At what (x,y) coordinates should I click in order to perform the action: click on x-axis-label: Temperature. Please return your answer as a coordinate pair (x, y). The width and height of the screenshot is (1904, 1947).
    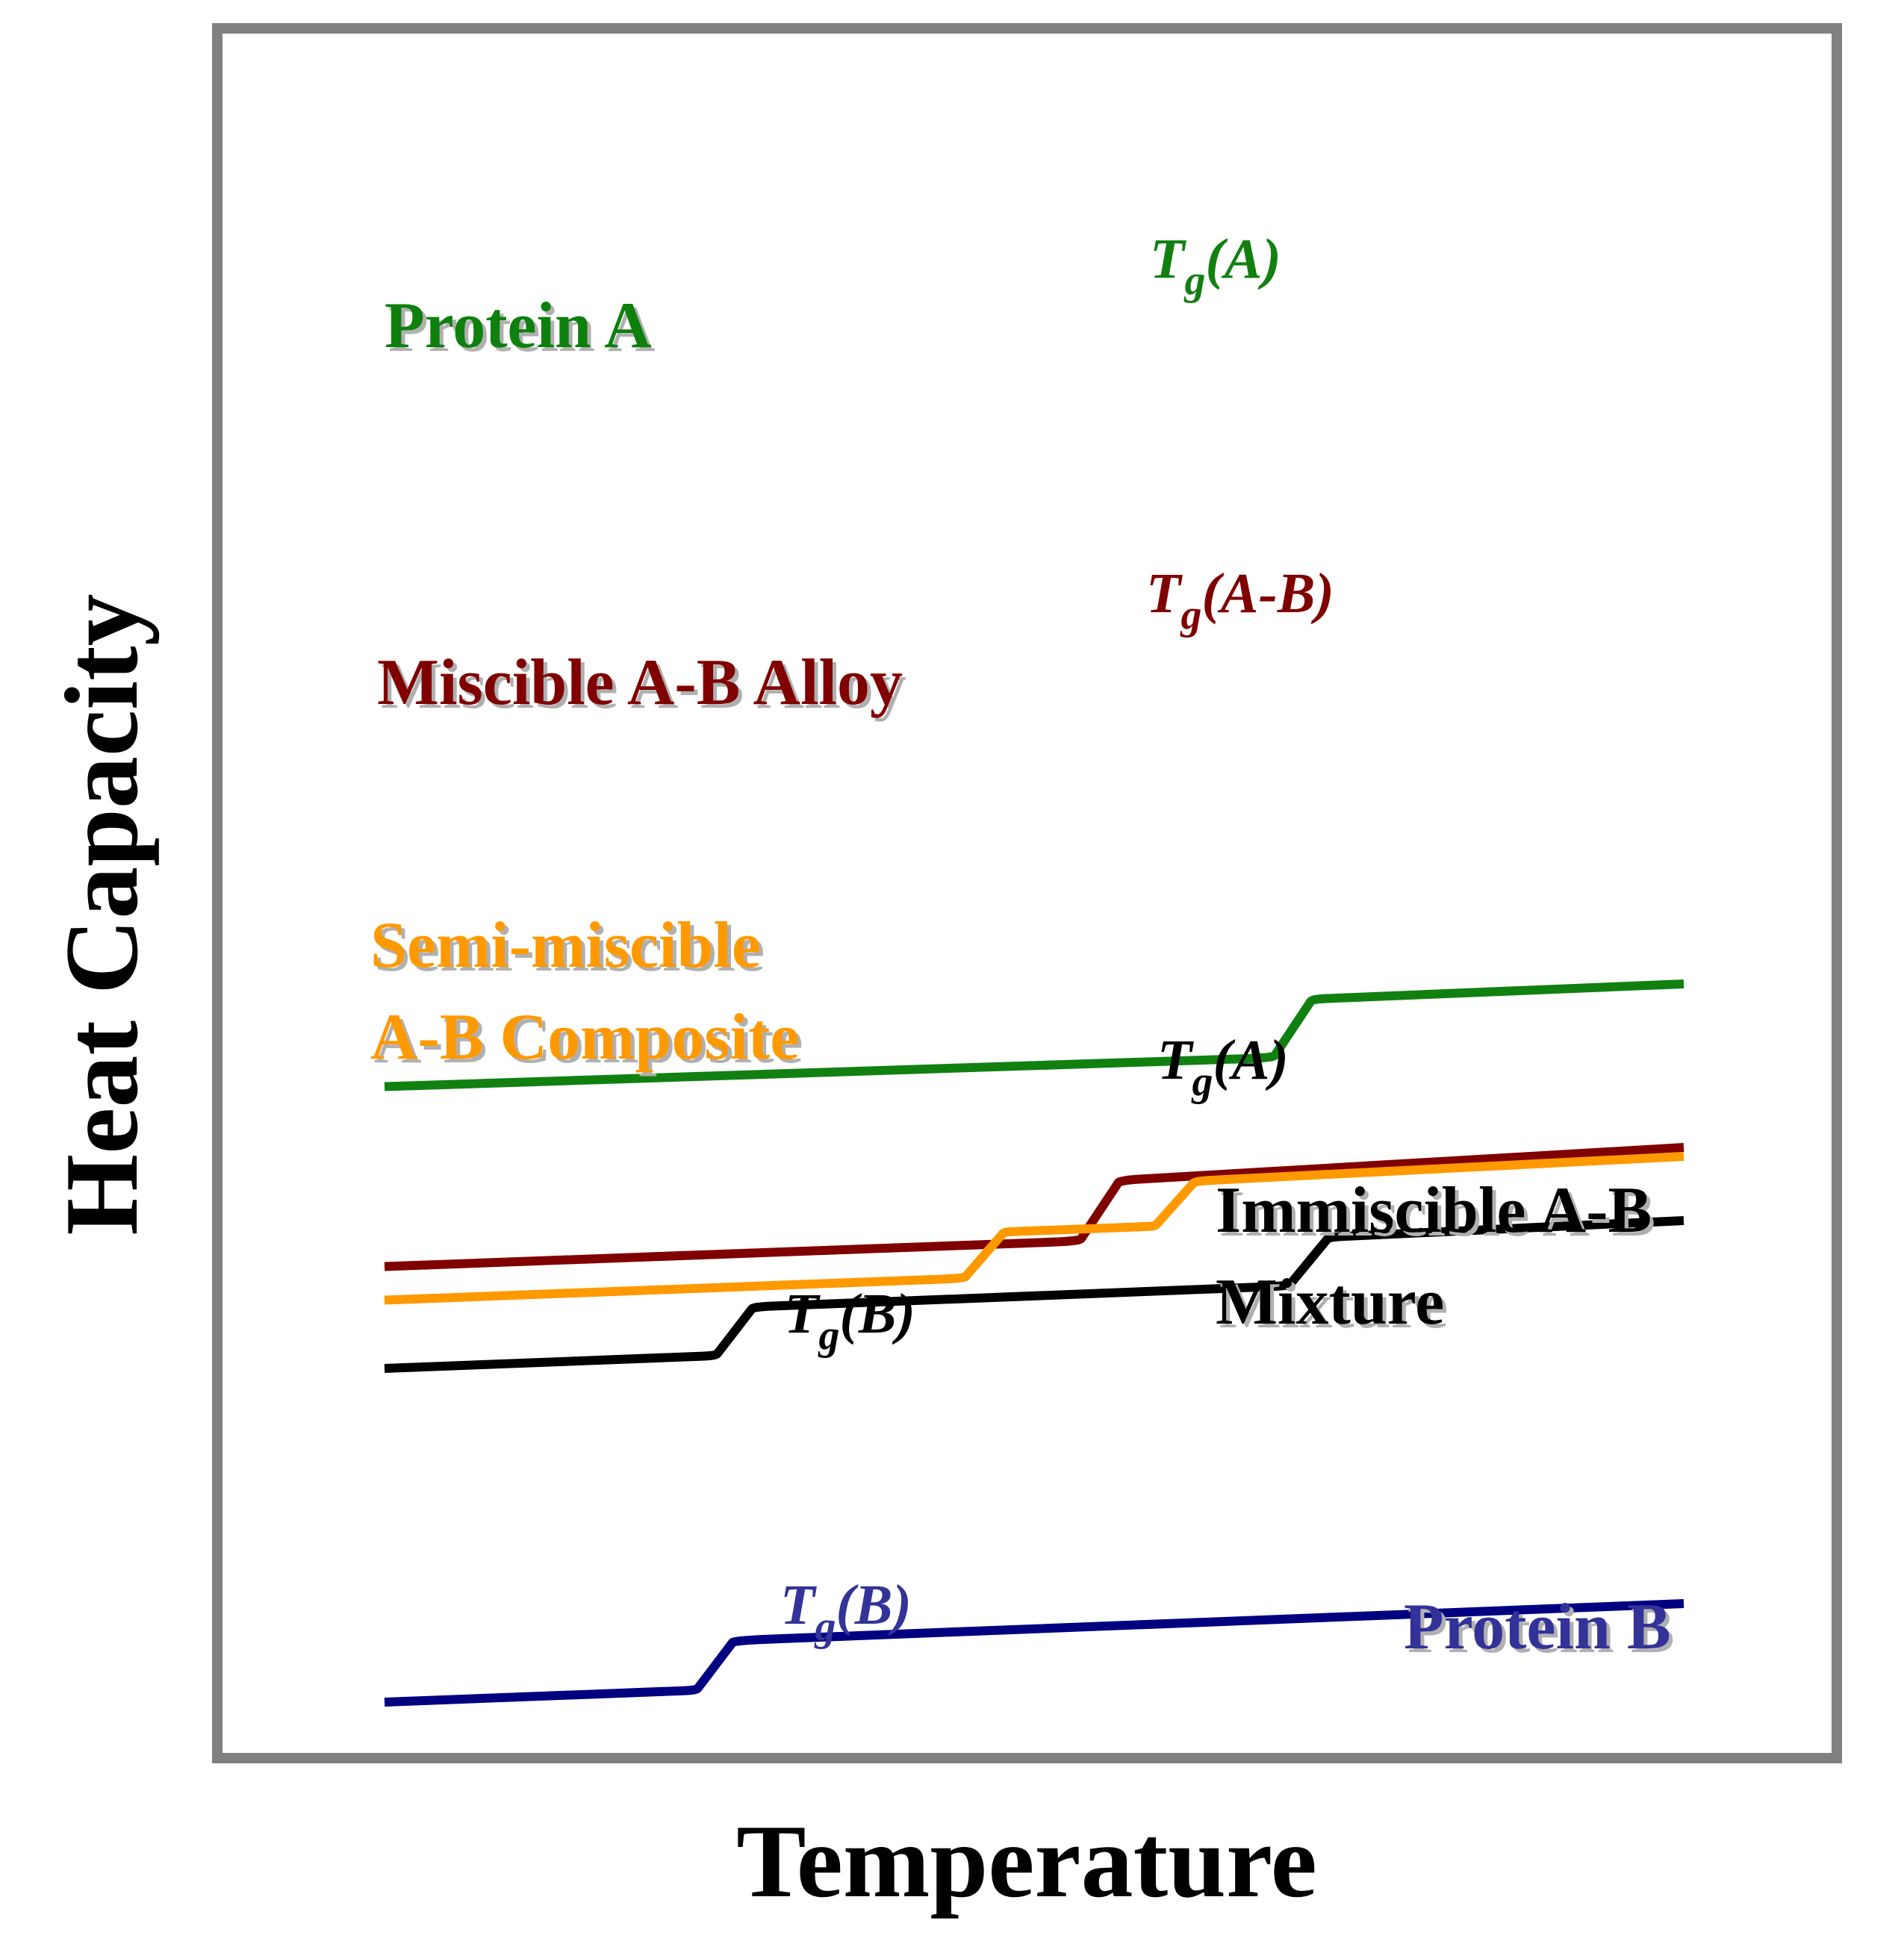
    Looking at the image, I should click on (1026, 1862).